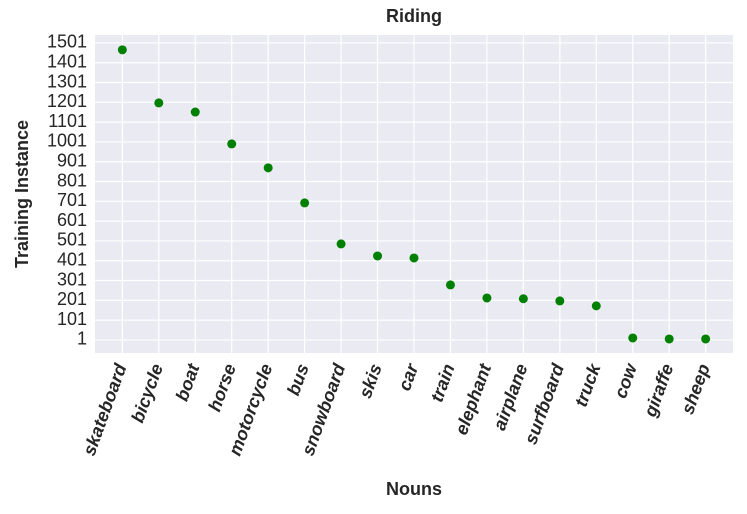 The height and width of the screenshot is (514, 747). Describe the element at coordinates (510, 397) in the screenshot. I see `x-tick-label: airplane` at that location.